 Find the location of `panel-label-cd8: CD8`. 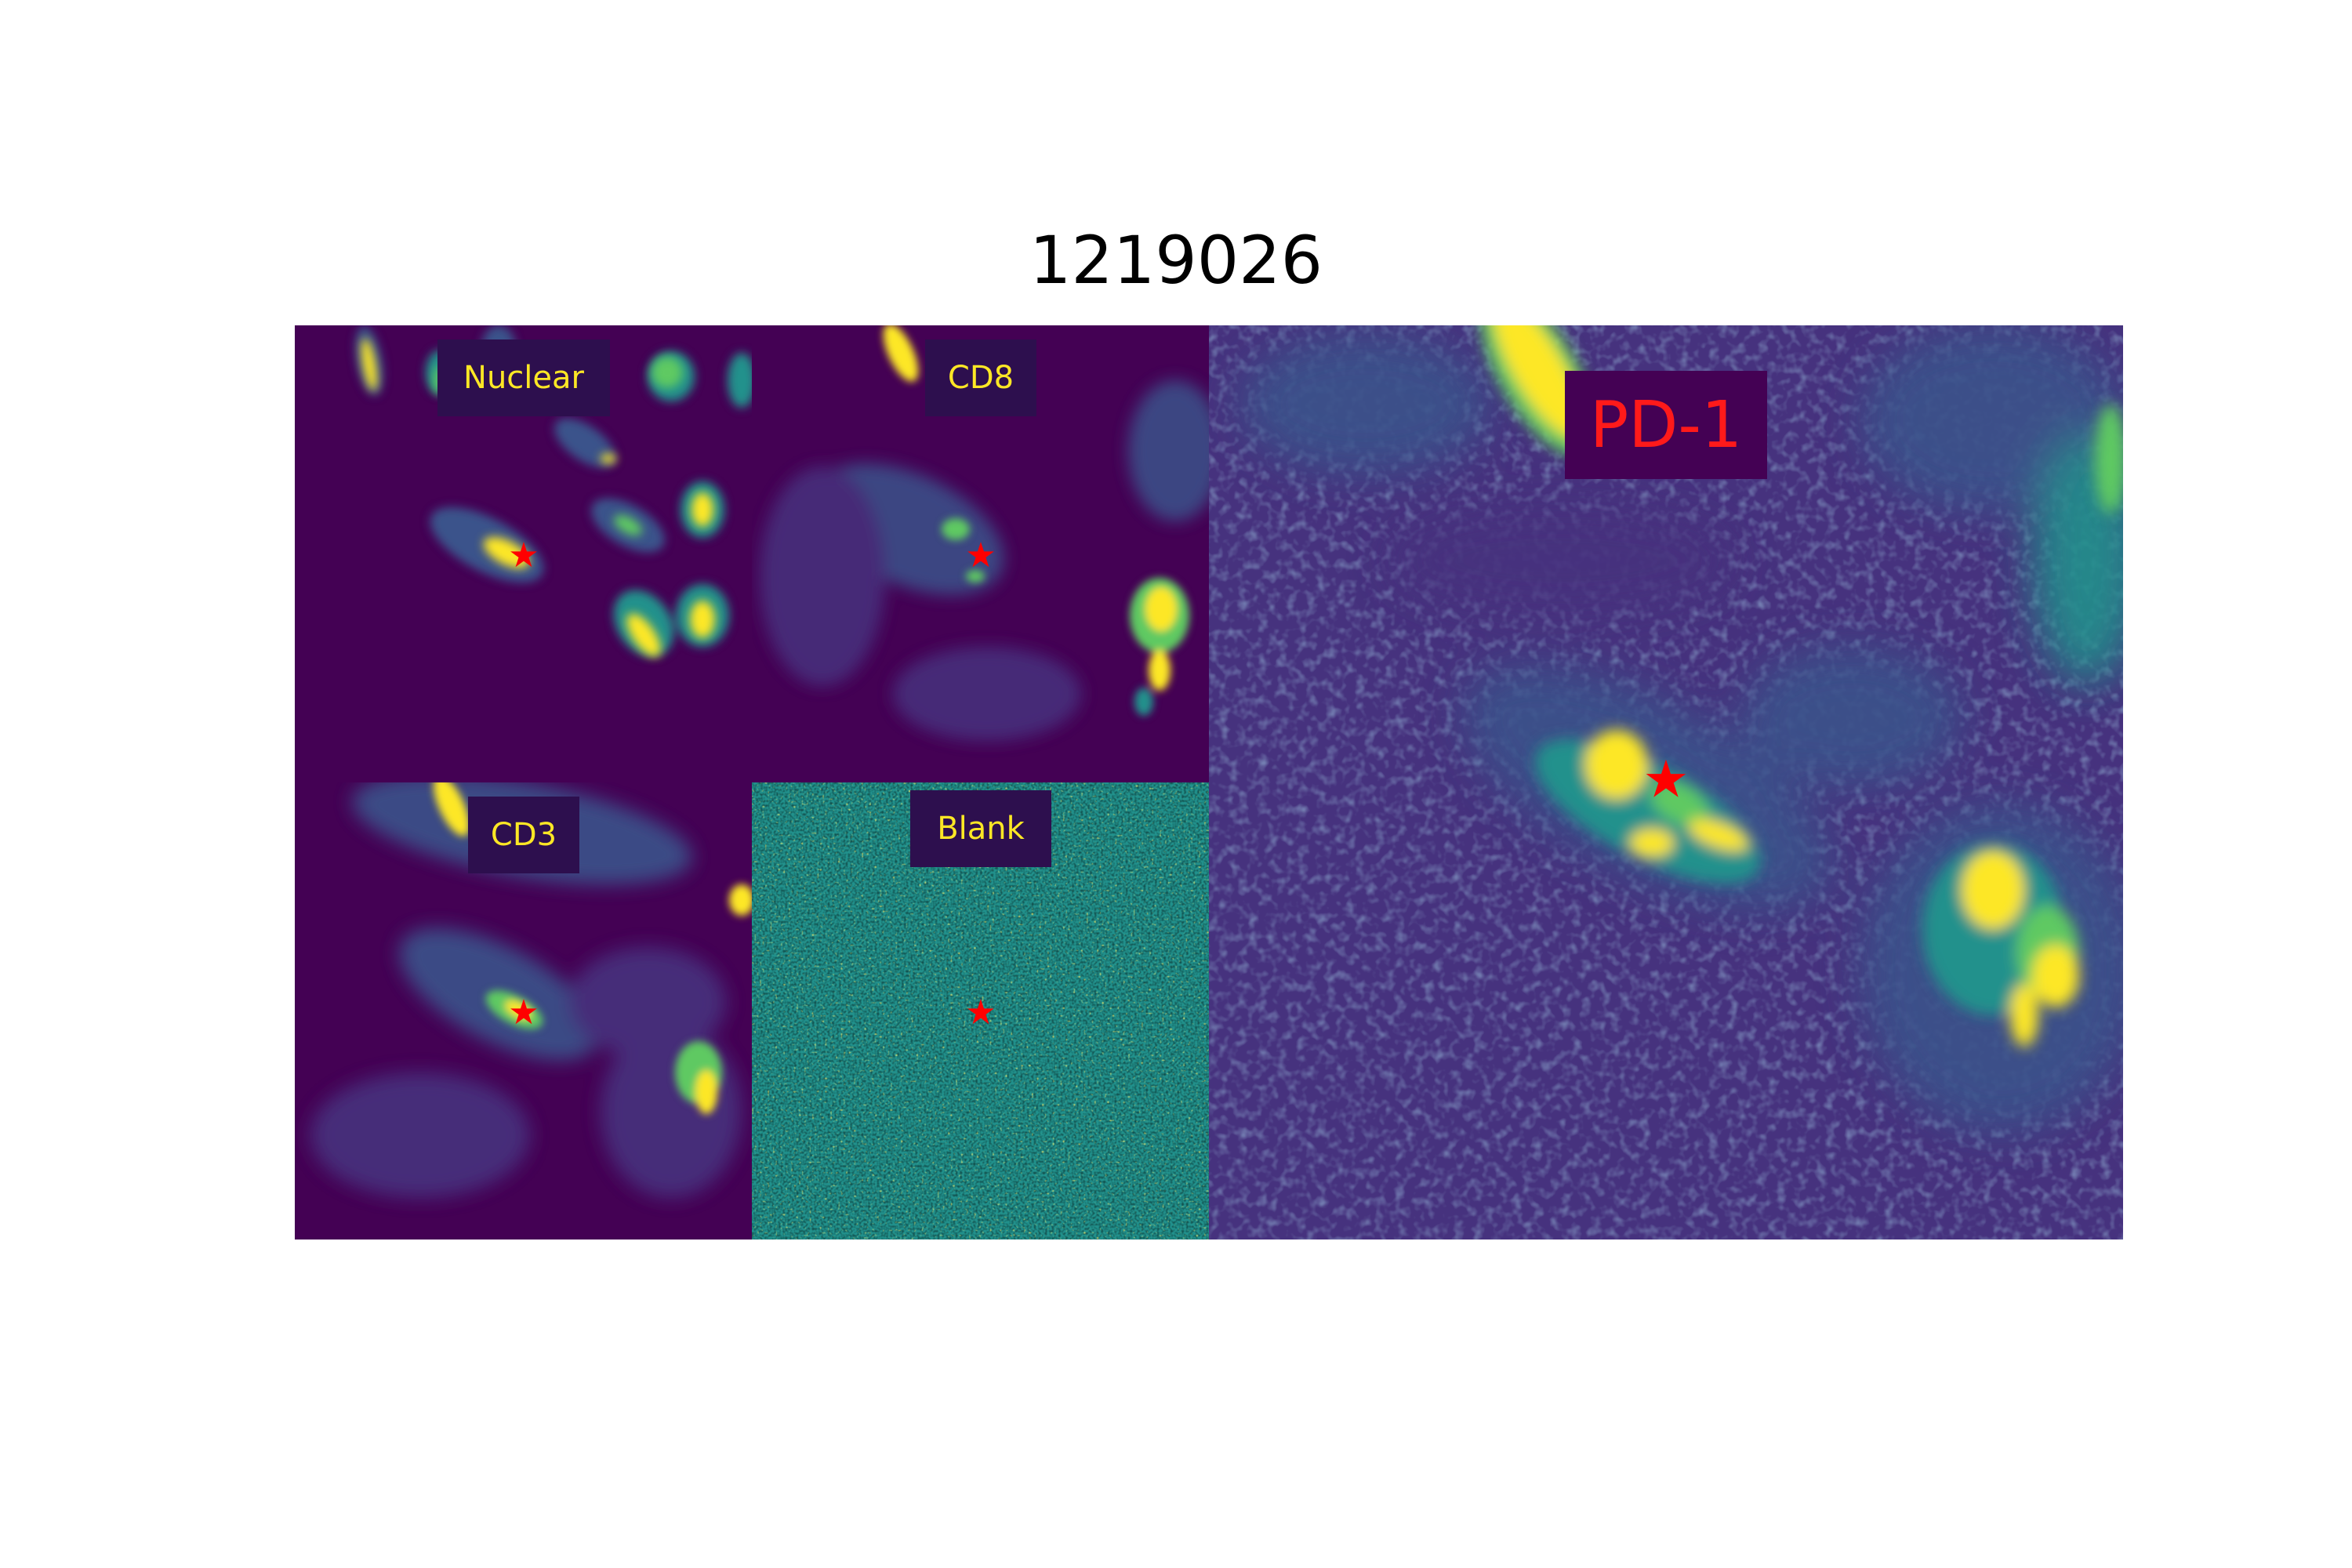

panel-label-cd8: CD8 is located at coordinates (980, 377).